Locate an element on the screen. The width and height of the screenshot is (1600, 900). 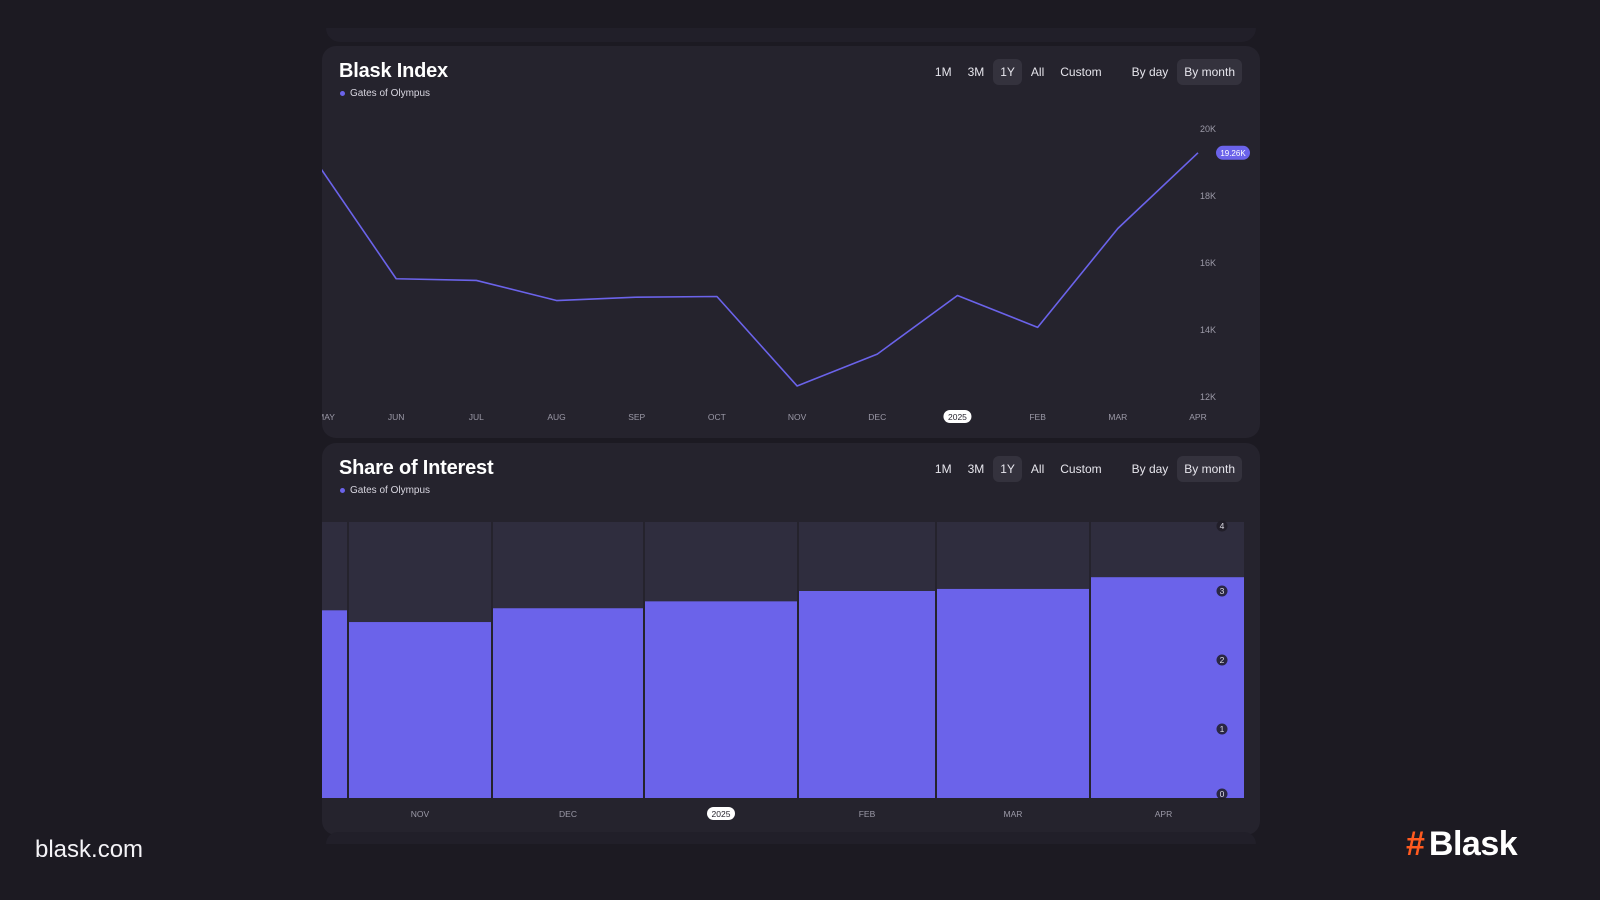
series-line is located at coordinates (760, 269).